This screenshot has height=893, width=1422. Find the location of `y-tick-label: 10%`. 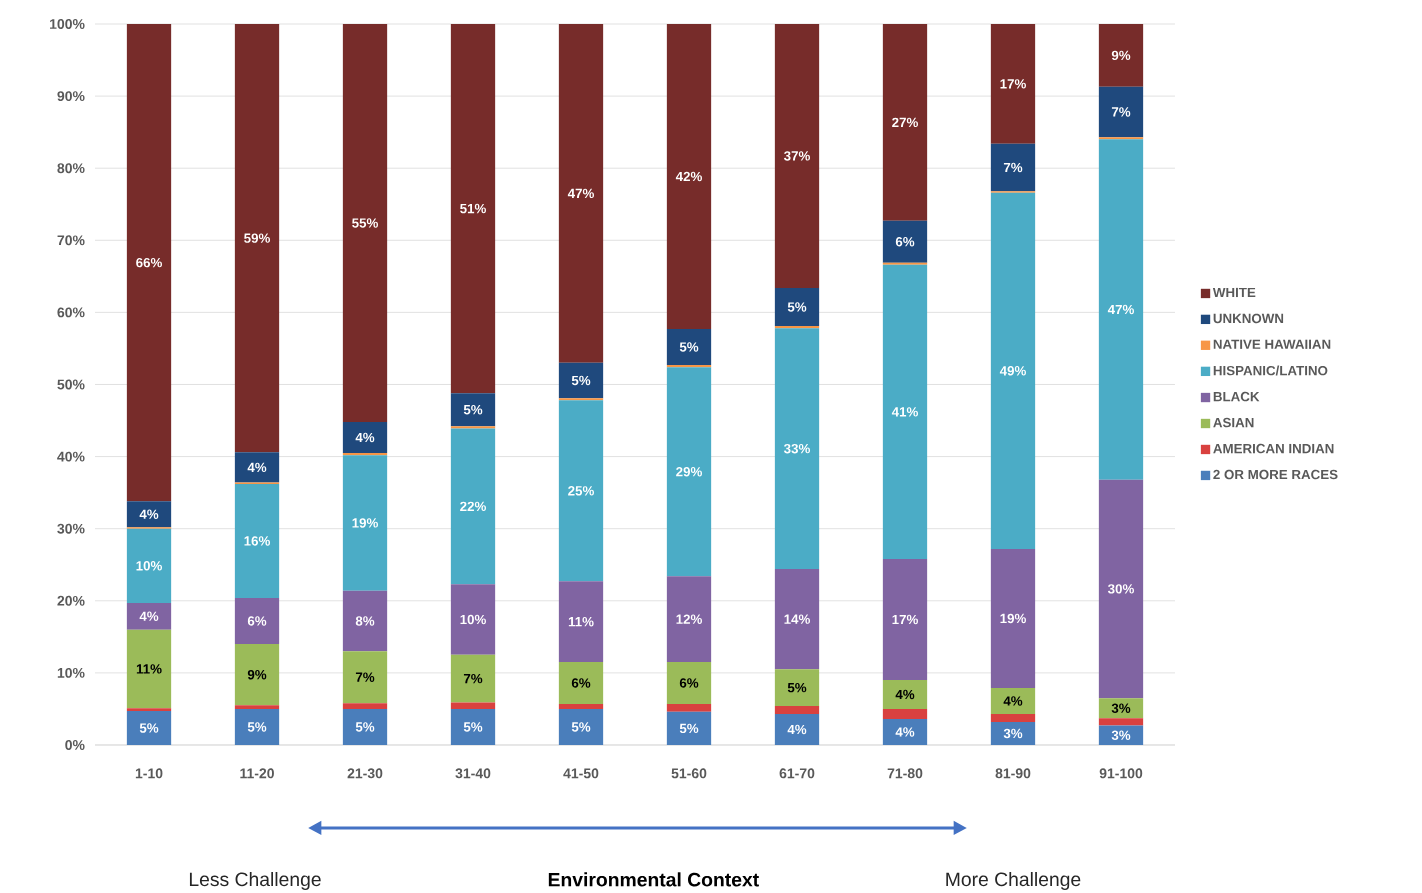

y-tick-label: 10% is located at coordinates (71, 672).